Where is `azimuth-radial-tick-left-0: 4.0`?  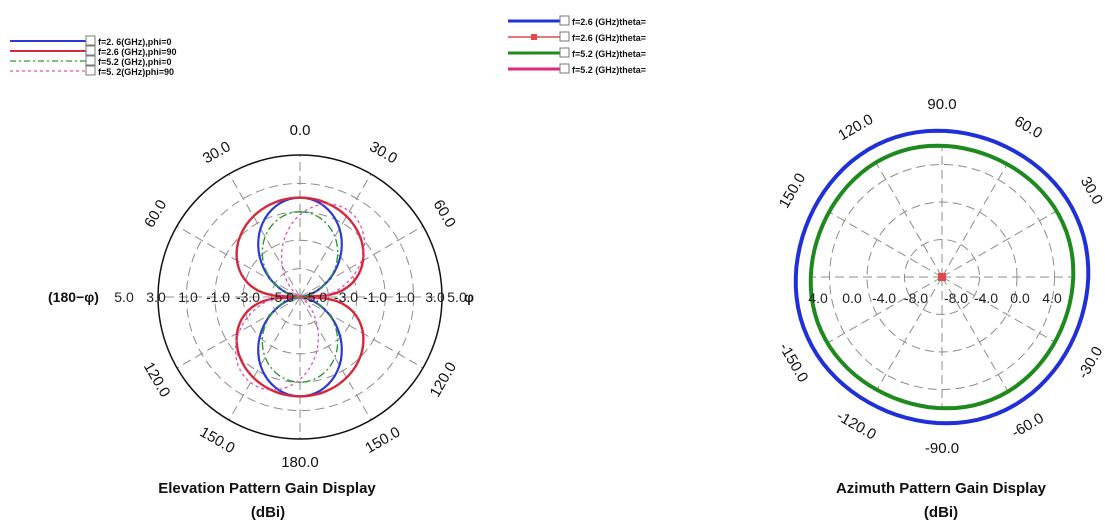
azimuth-radial-tick-left-0: 4.0 is located at coordinates (818, 298).